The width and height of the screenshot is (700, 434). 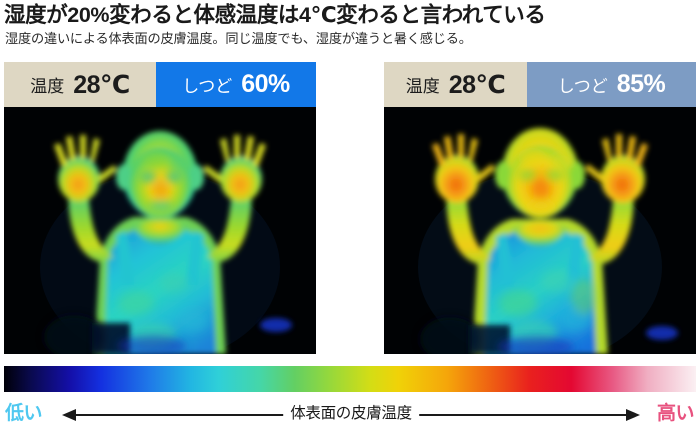 What do you see at coordinates (350, 379) in the screenshot?
I see `temperature-colorbar` at bounding box center [350, 379].